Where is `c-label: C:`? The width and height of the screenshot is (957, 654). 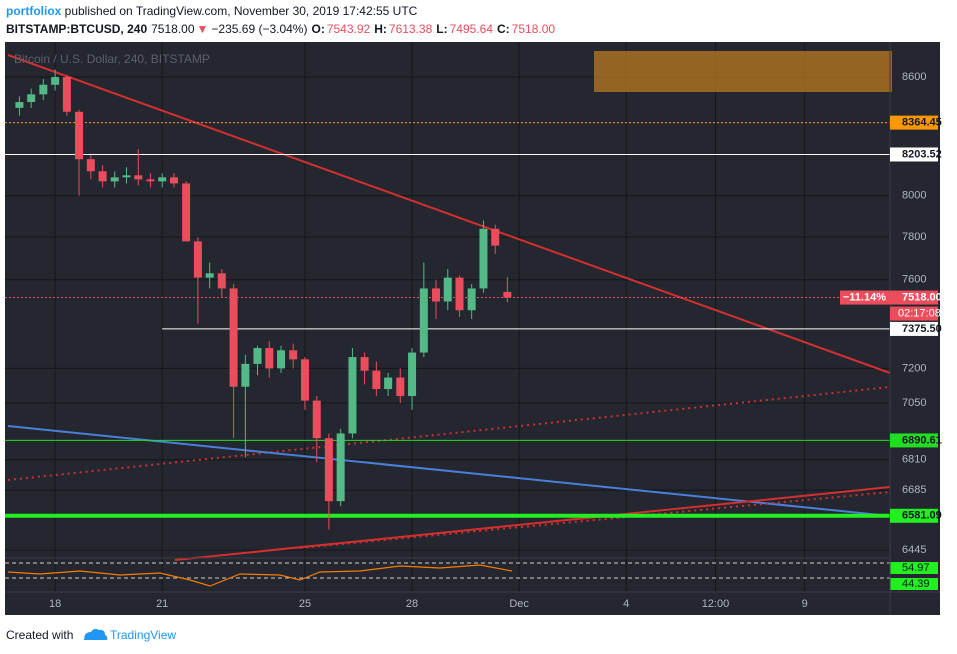 c-label: C: is located at coordinates (503, 29).